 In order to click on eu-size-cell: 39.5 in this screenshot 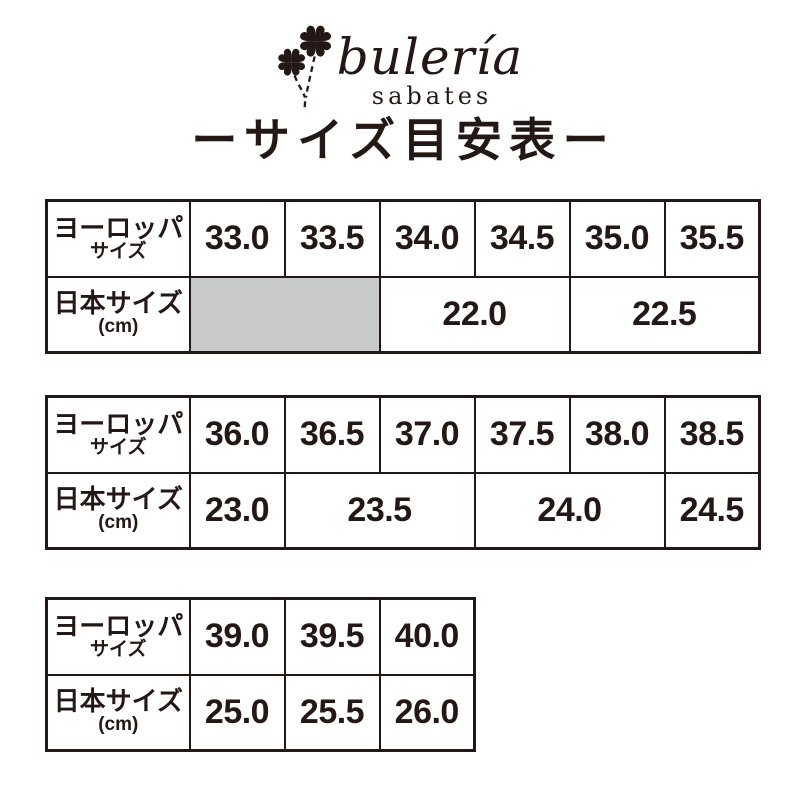, I will do `click(332, 636)`.